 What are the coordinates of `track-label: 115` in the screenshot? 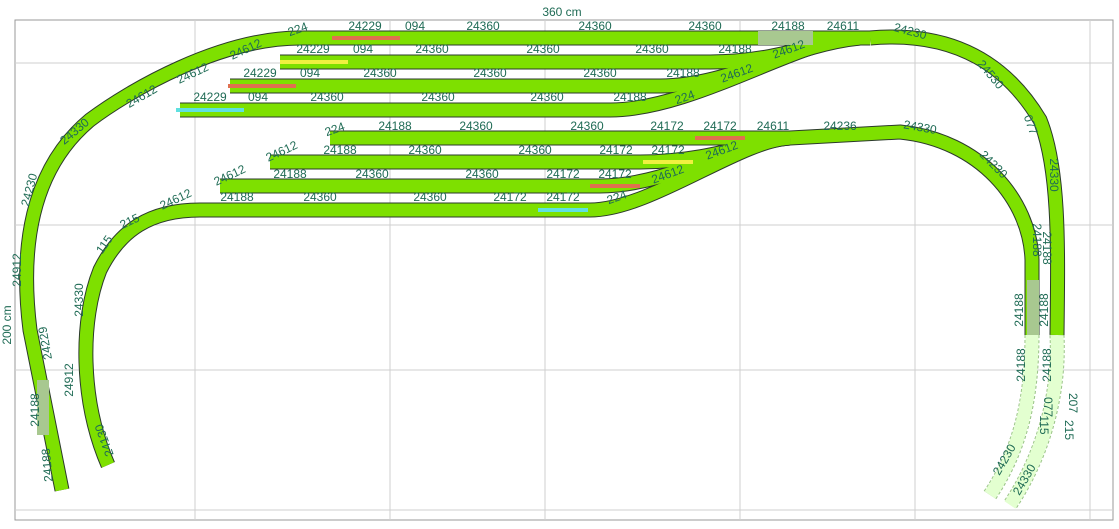 It's located at (1044, 424).